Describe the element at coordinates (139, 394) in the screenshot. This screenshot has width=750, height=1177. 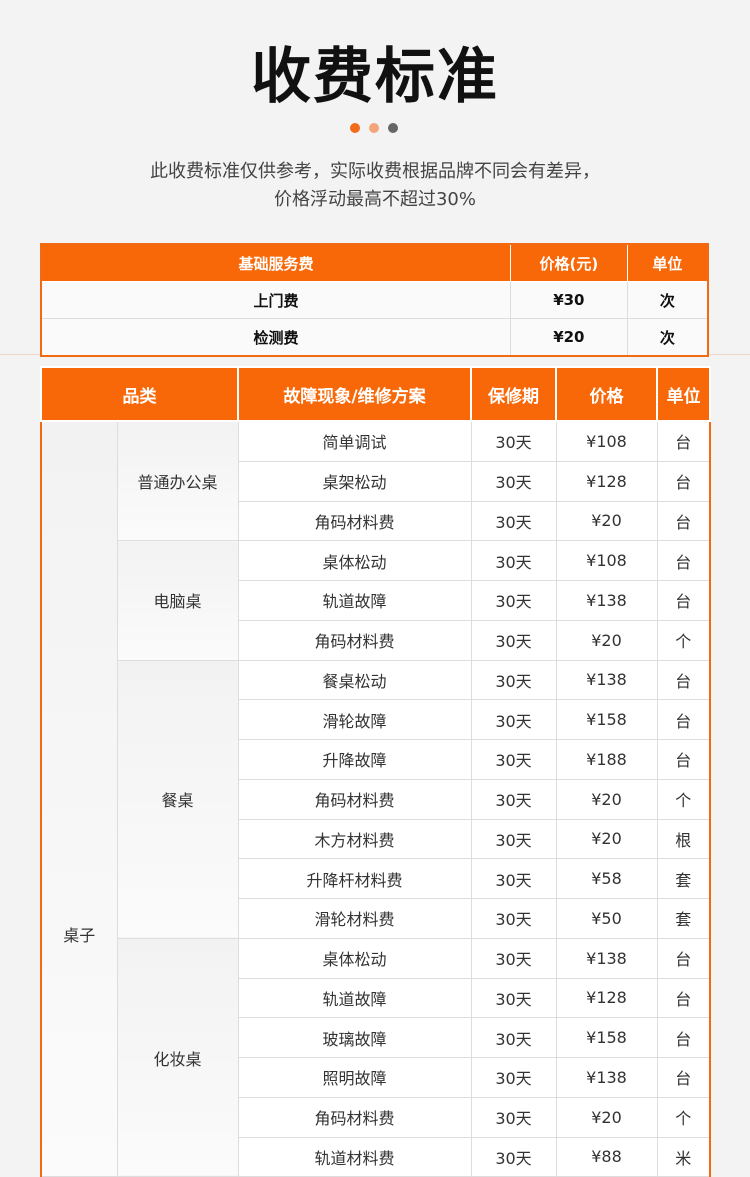
I see `header-category: 品类` at that location.